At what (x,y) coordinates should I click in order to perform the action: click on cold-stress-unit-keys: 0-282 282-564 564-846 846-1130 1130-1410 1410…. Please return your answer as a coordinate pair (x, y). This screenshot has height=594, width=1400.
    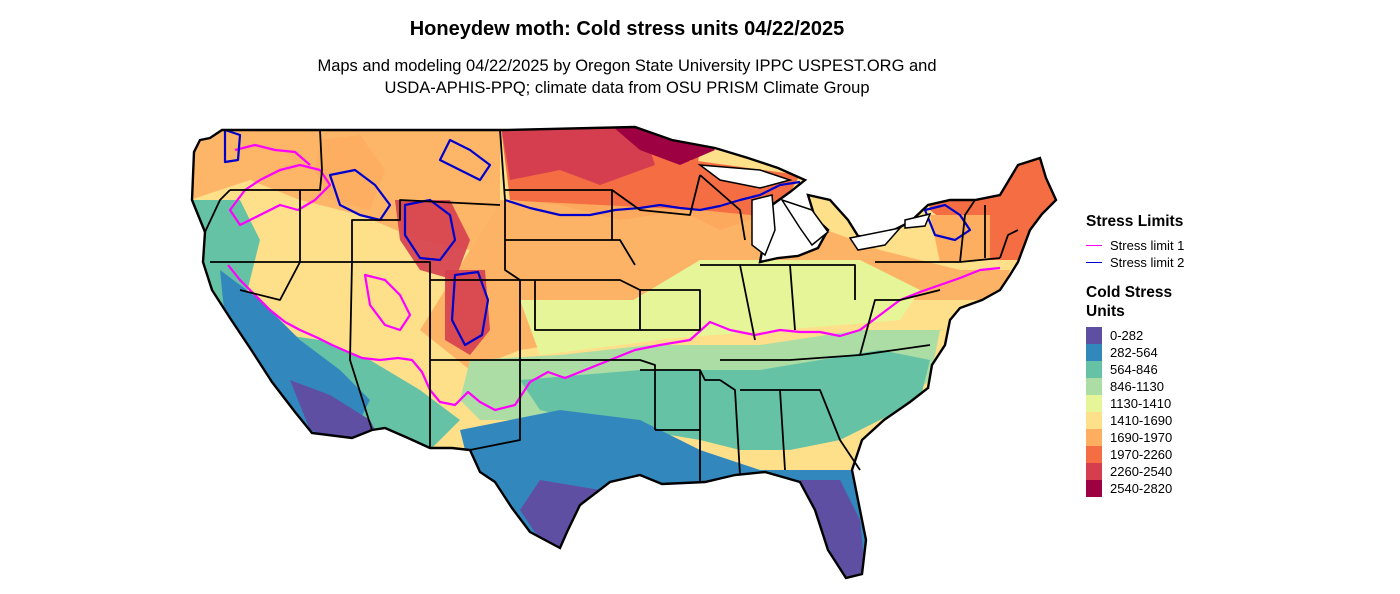
    Looking at the image, I should click on (1166, 412).